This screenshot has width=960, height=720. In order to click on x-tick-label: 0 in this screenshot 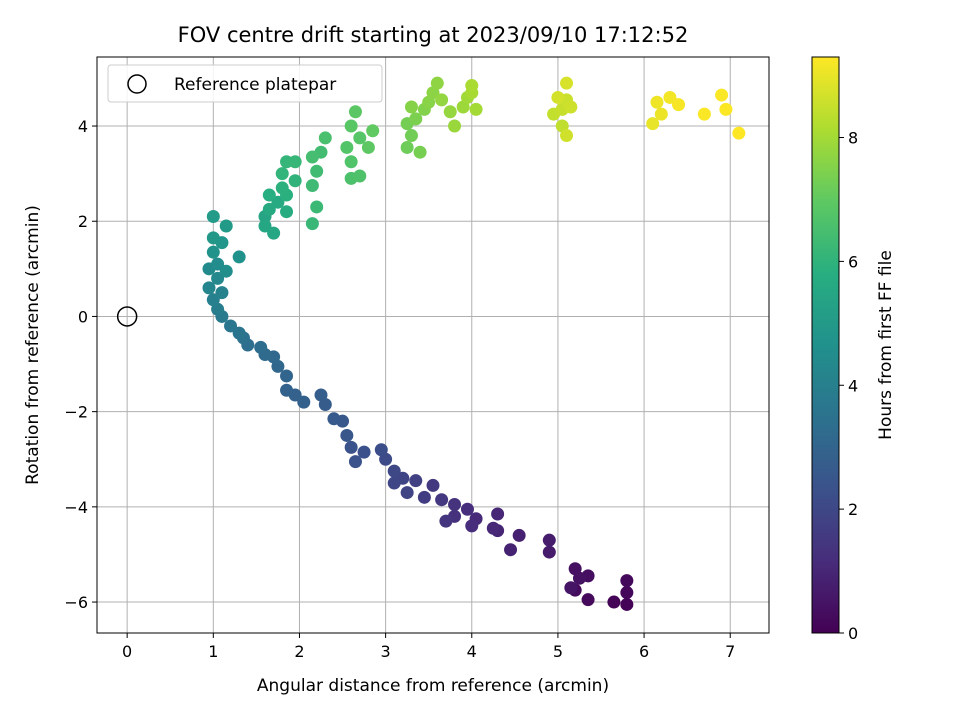, I will do `click(127, 651)`.